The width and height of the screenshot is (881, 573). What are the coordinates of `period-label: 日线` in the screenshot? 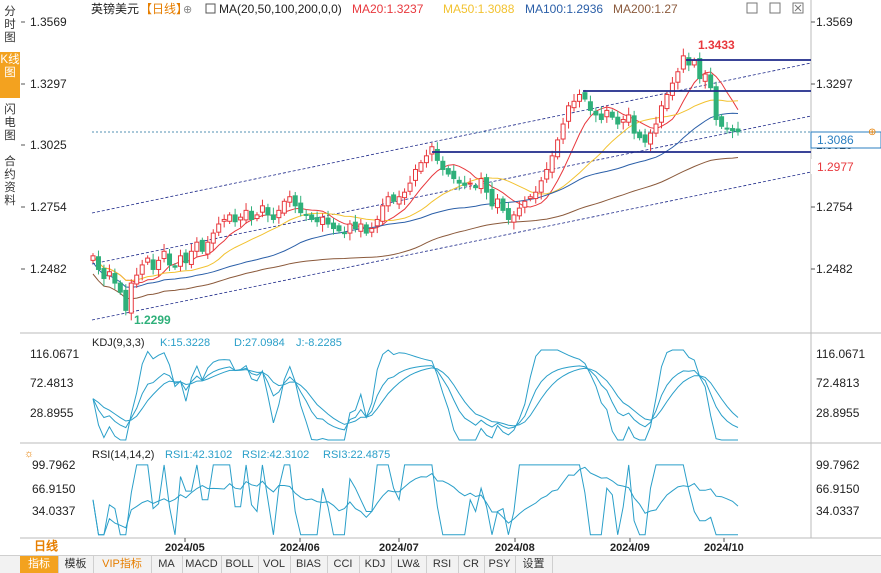 It's located at (46, 546).